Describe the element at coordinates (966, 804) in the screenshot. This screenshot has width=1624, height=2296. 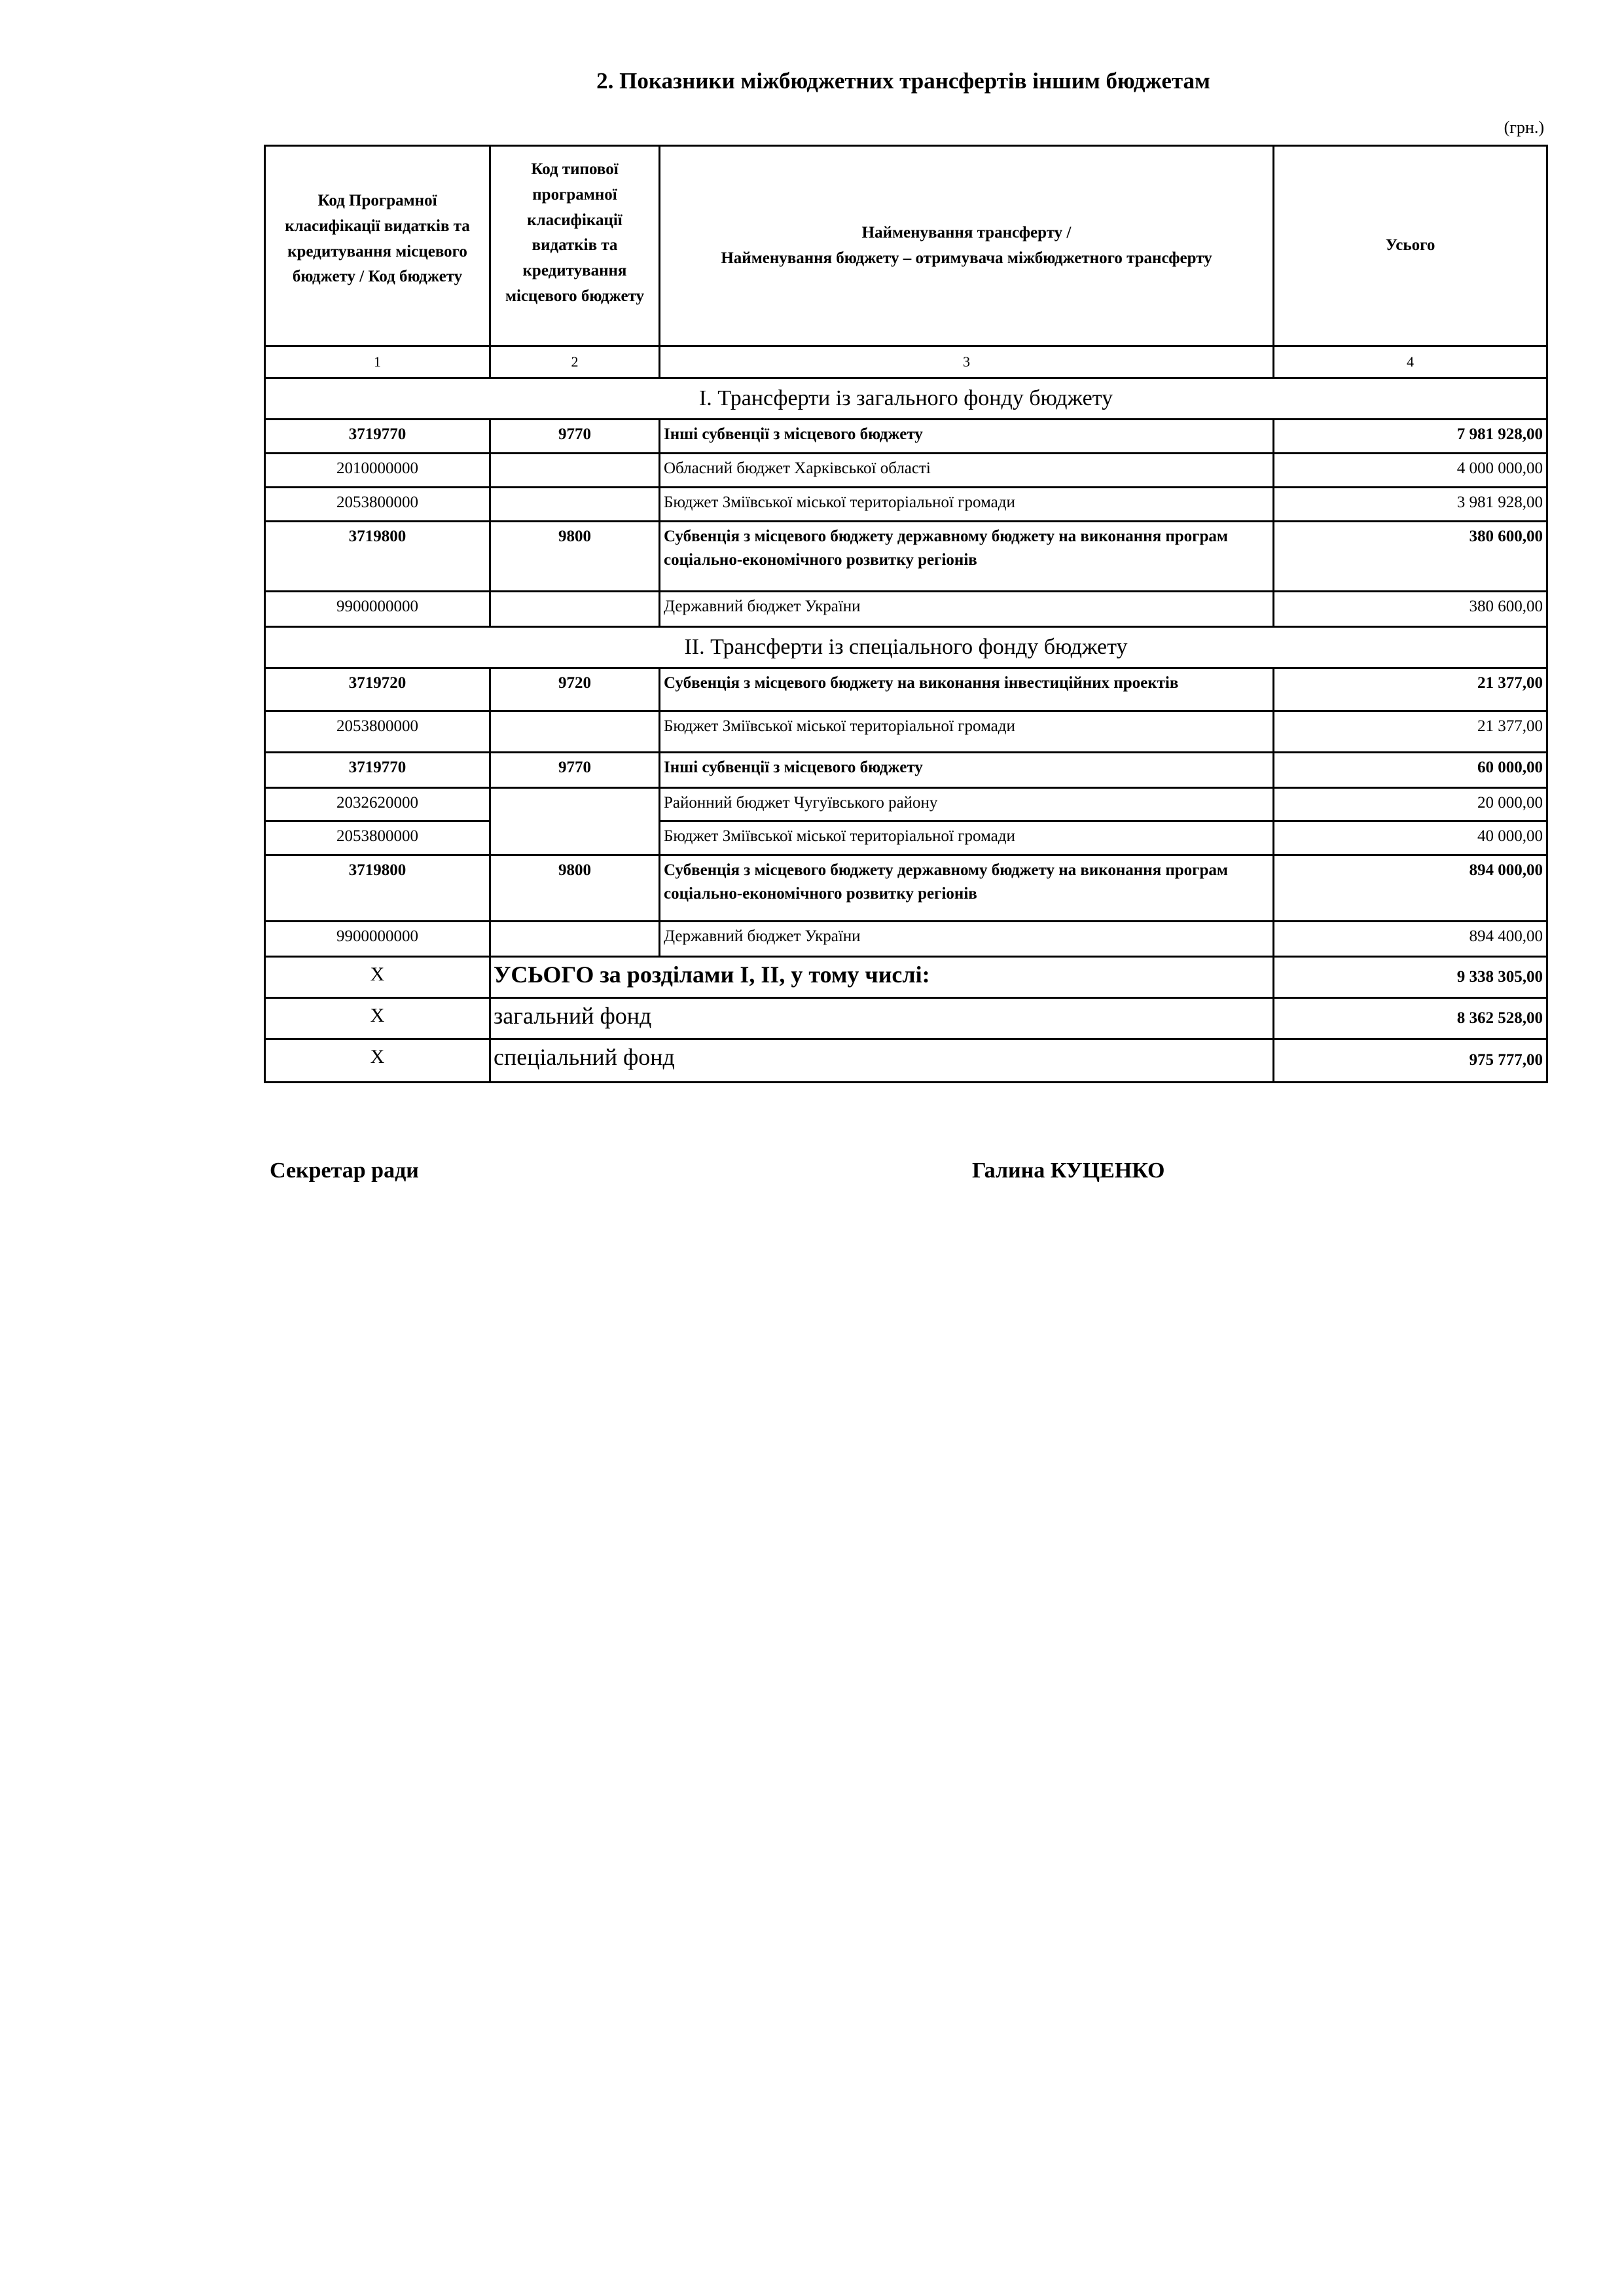
I see `transfer-name-cell: Районний бюджет Чугуївського району` at that location.